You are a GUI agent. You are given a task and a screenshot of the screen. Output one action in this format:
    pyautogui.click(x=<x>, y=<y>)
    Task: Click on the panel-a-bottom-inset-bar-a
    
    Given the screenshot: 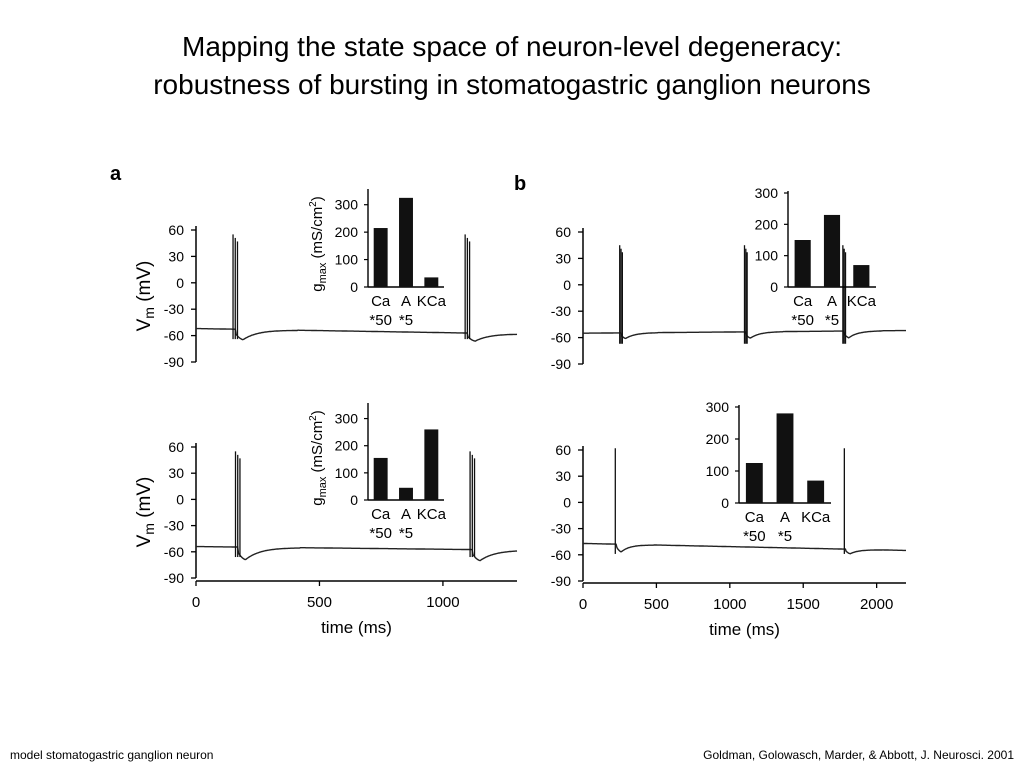 What is the action you would take?
    pyautogui.click(x=406, y=493)
    